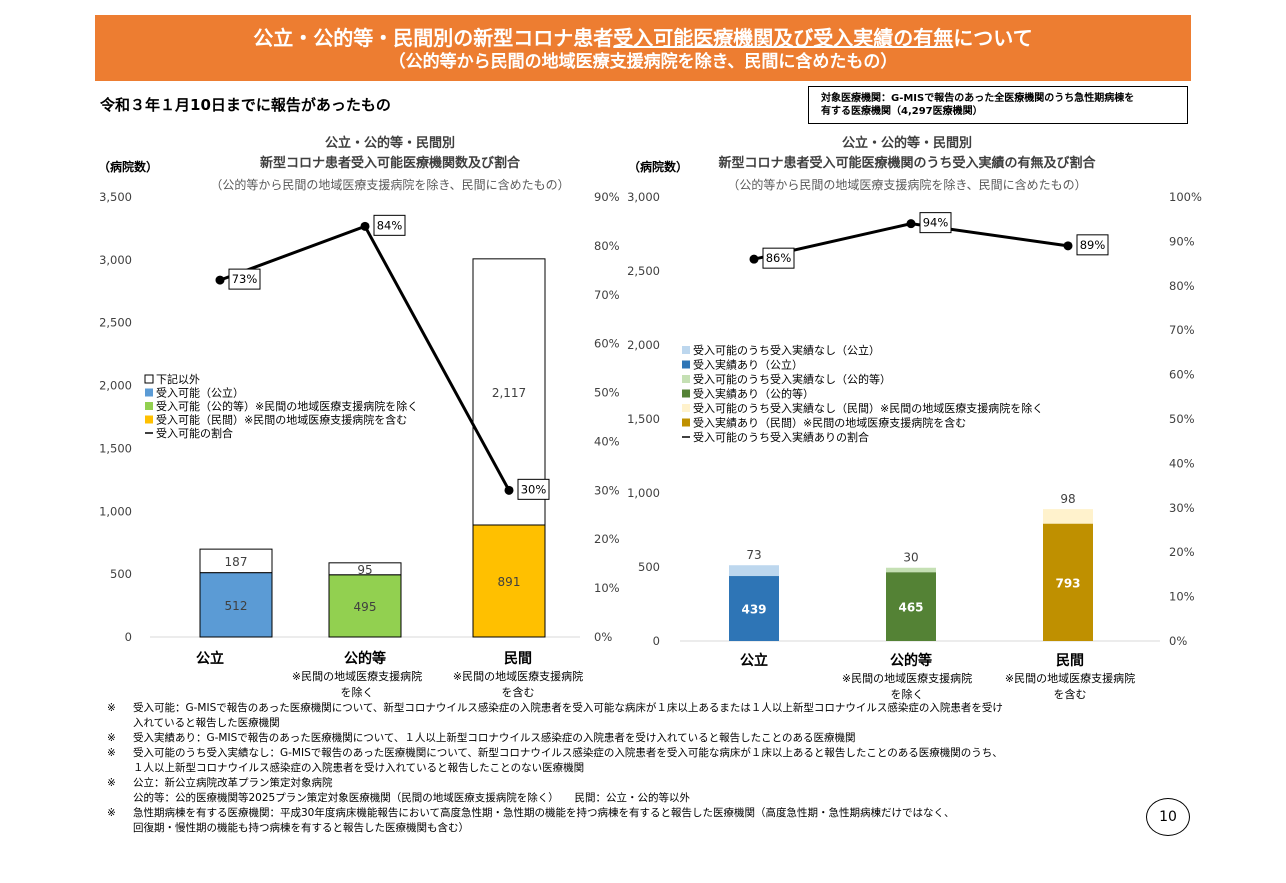 The height and width of the screenshot is (883, 1286). Describe the element at coordinates (1070, 678) in the screenshot. I see `x-category-note: ※民間の地域医療支援病院` at that location.